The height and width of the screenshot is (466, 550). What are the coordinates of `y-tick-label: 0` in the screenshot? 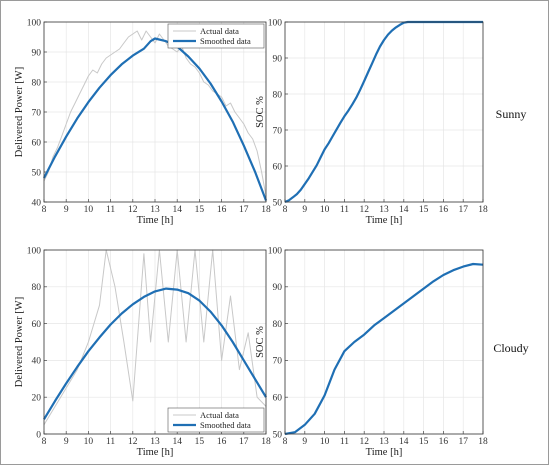 It's located at (38, 435).